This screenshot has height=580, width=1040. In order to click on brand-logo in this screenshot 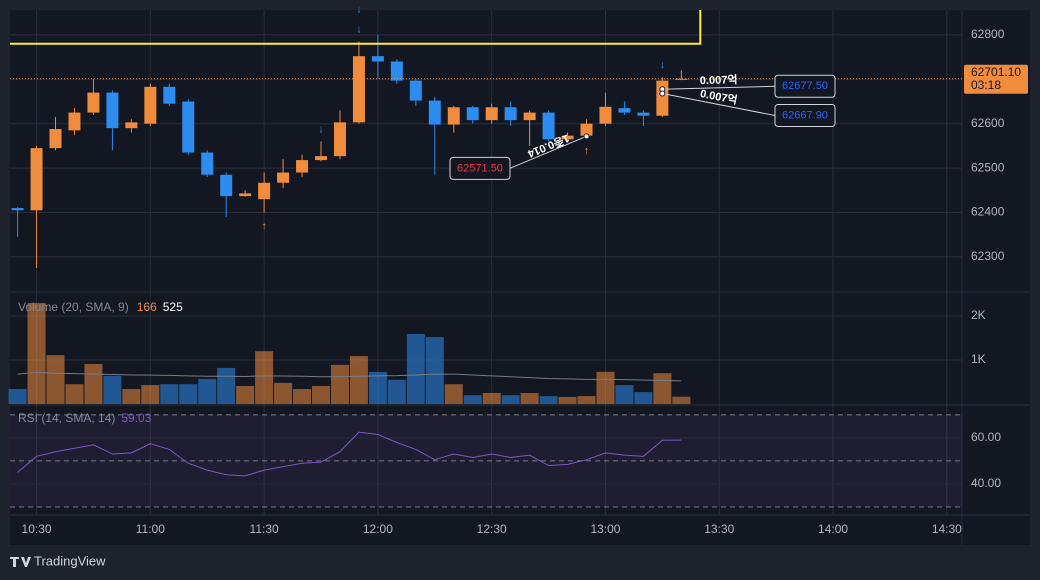, I will do `click(20, 562)`.